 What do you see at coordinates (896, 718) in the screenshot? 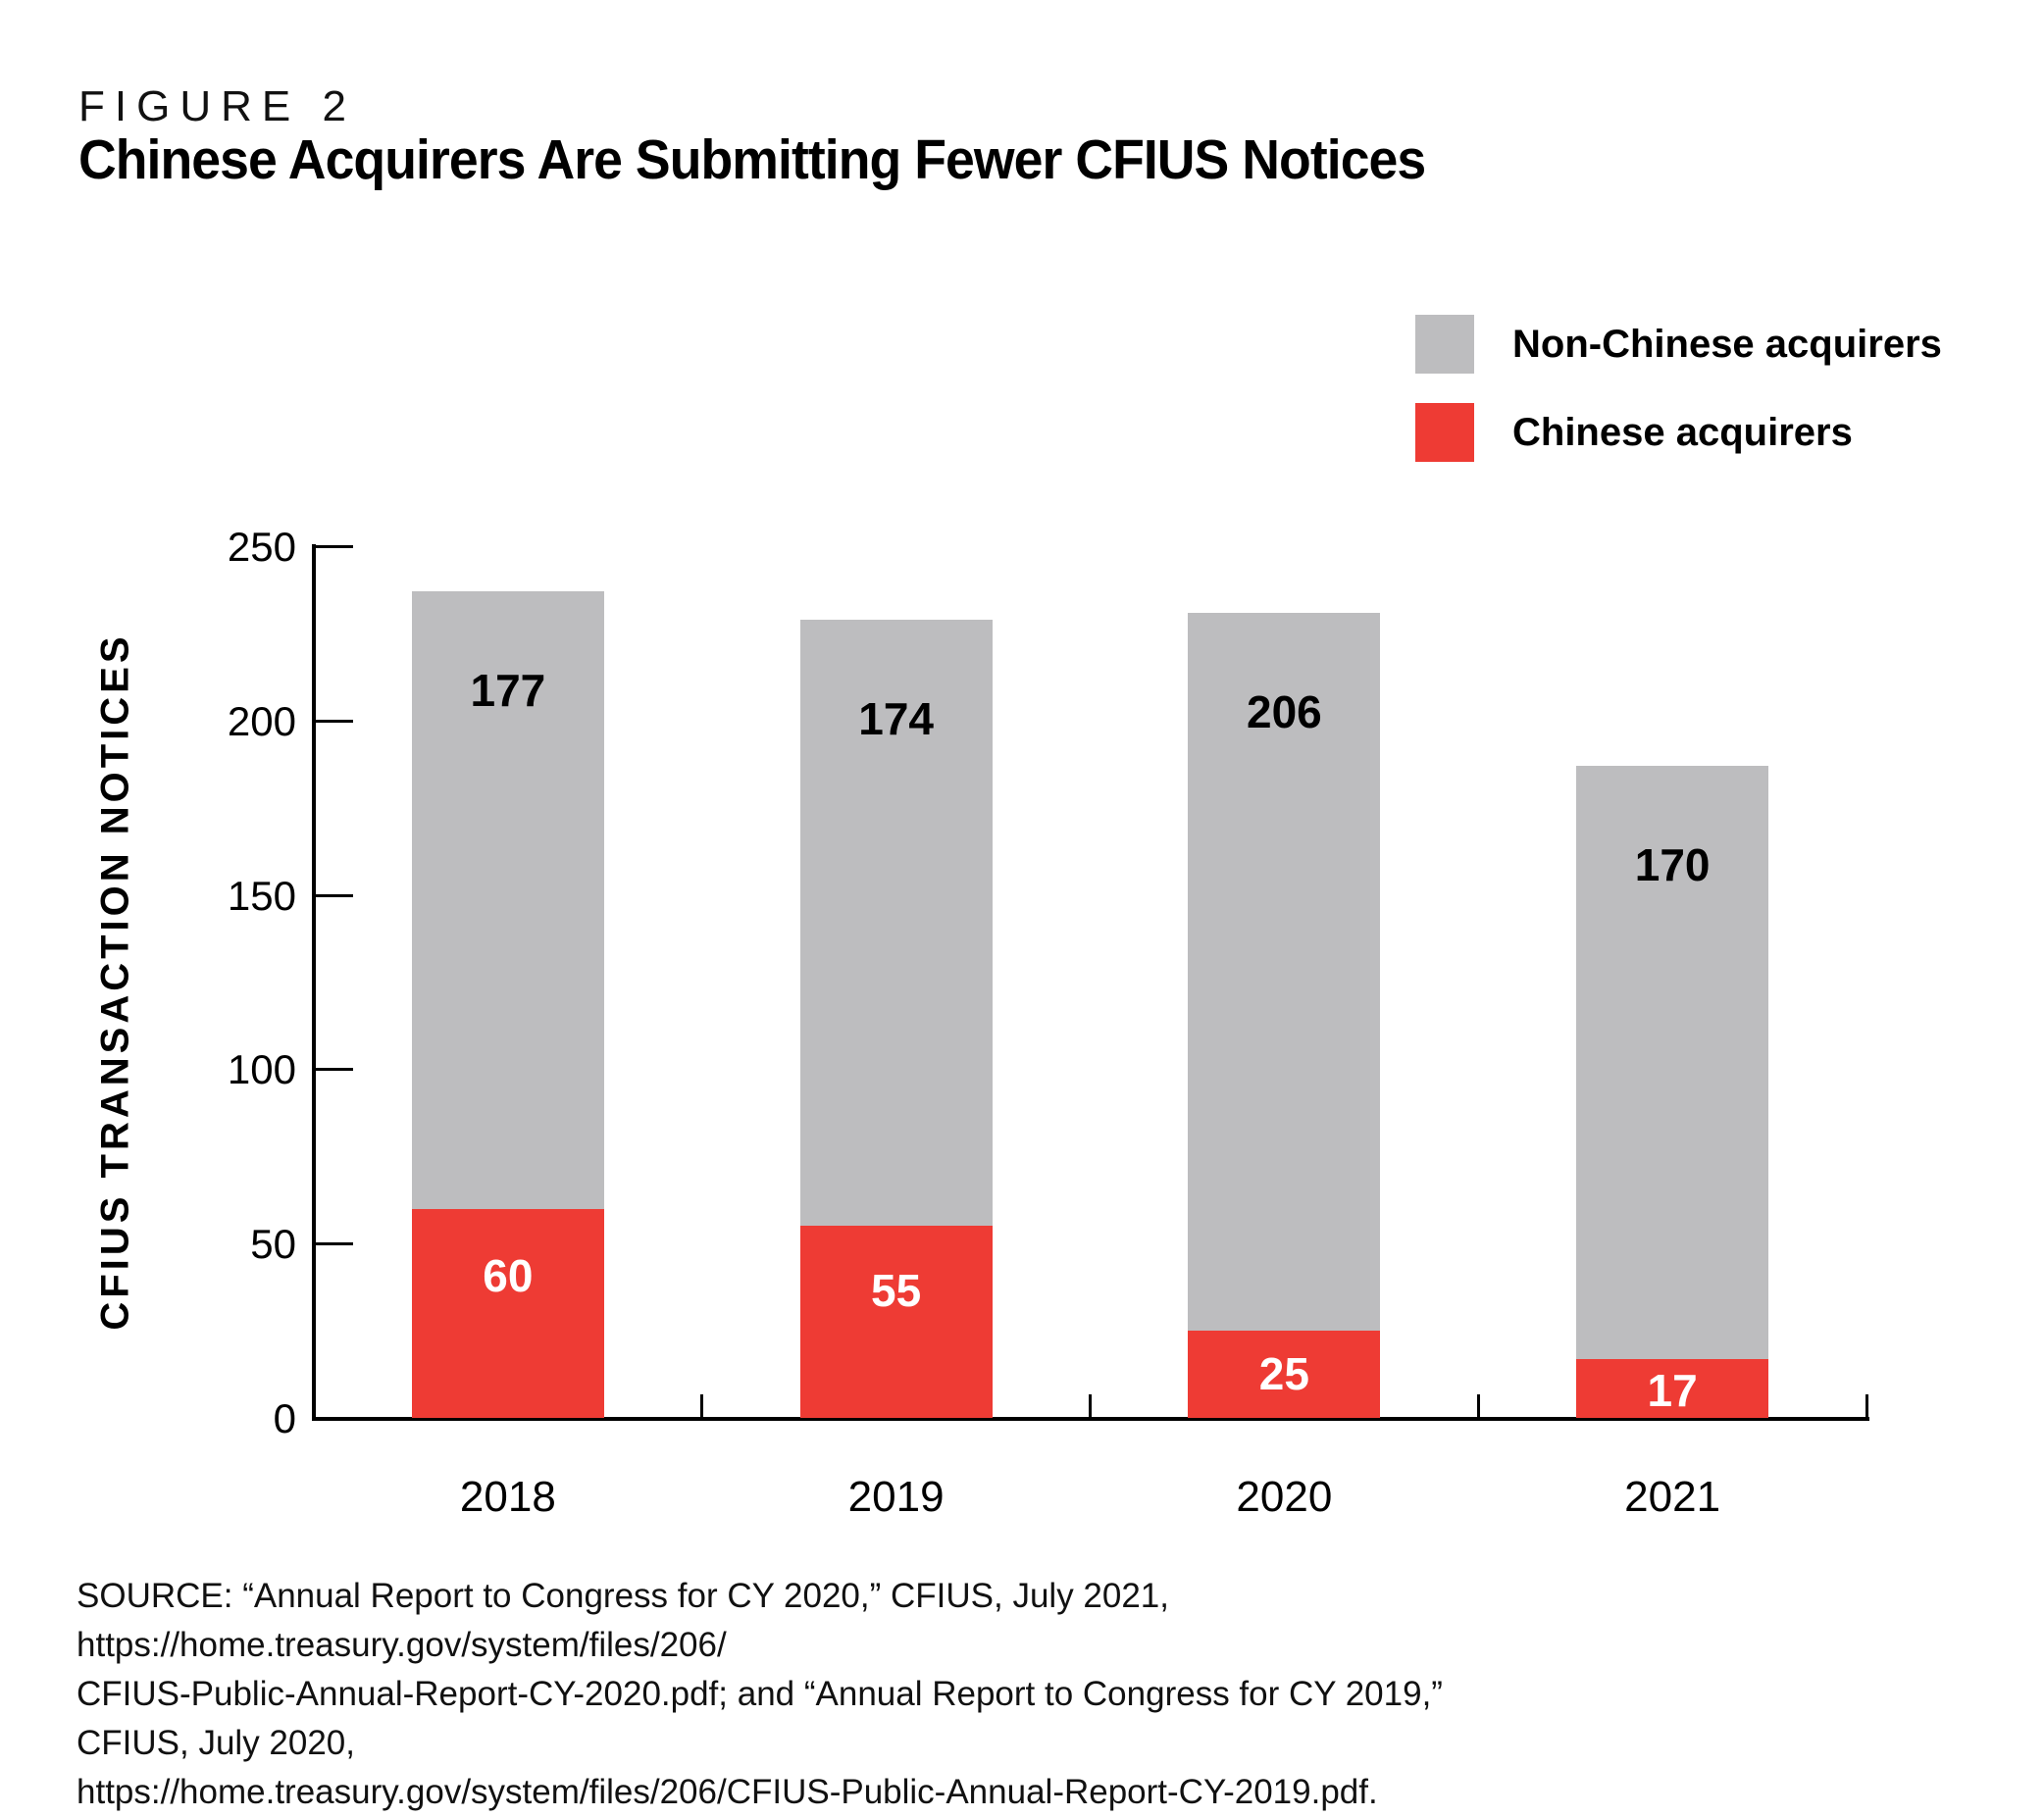
I see `bar-value-label: 174` at bounding box center [896, 718].